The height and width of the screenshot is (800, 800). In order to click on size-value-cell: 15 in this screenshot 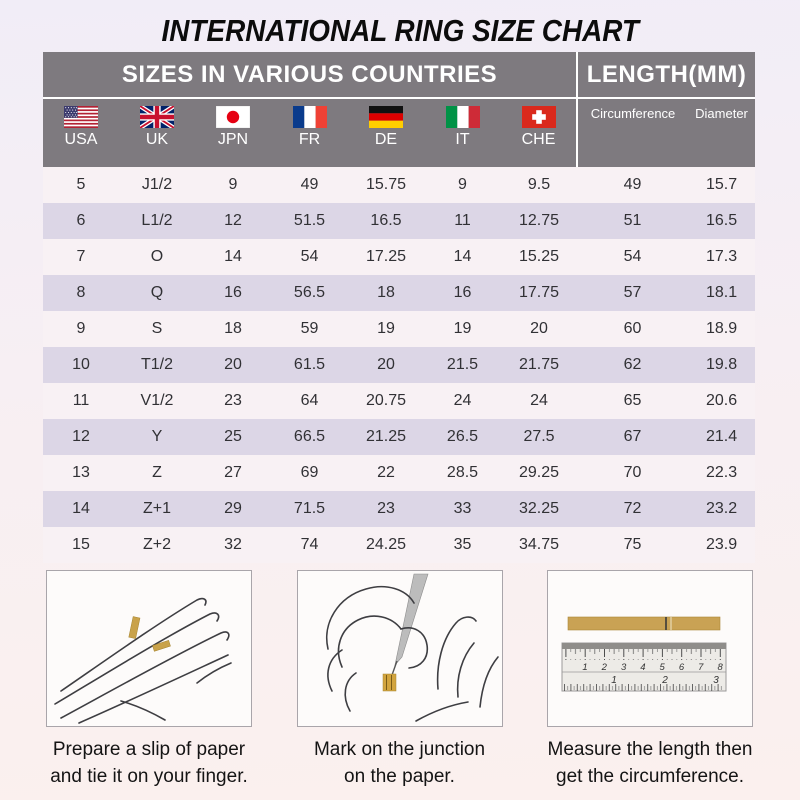, I will do `click(81, 544)`.